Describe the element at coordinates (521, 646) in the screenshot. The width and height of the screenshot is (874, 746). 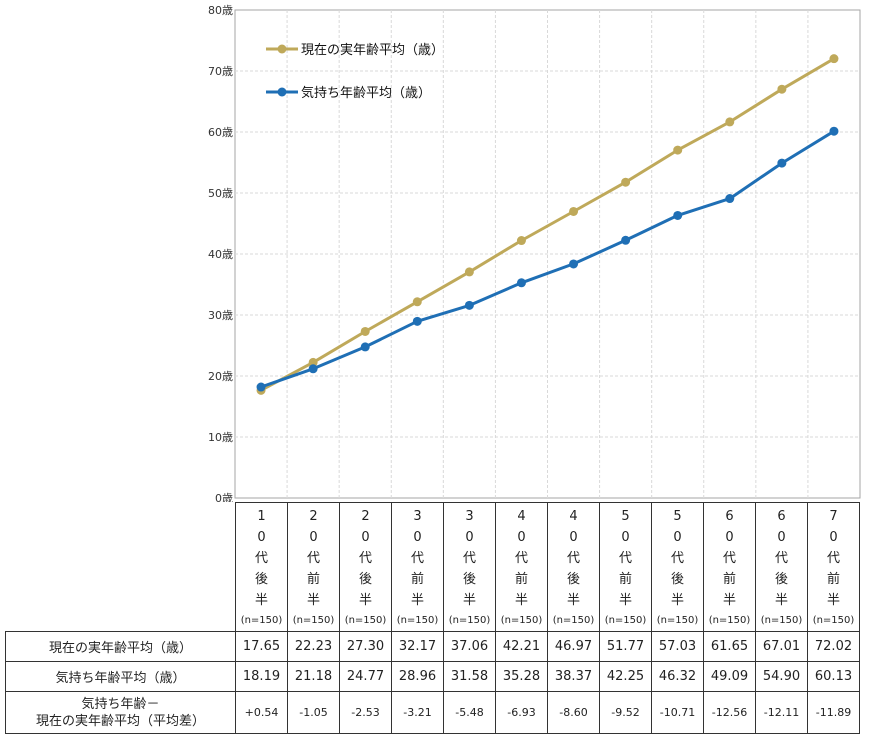
I see `value-cell-actual-age: 42.21` at that location.